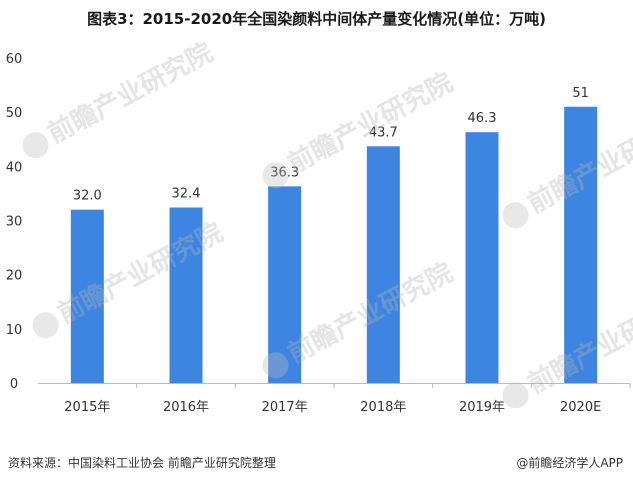 The image size is (633, 482). What do you see at coordinates (87, 407) in the screenshot?
I see `x-tick-label: 2015年` at bounding box center [87, 407].